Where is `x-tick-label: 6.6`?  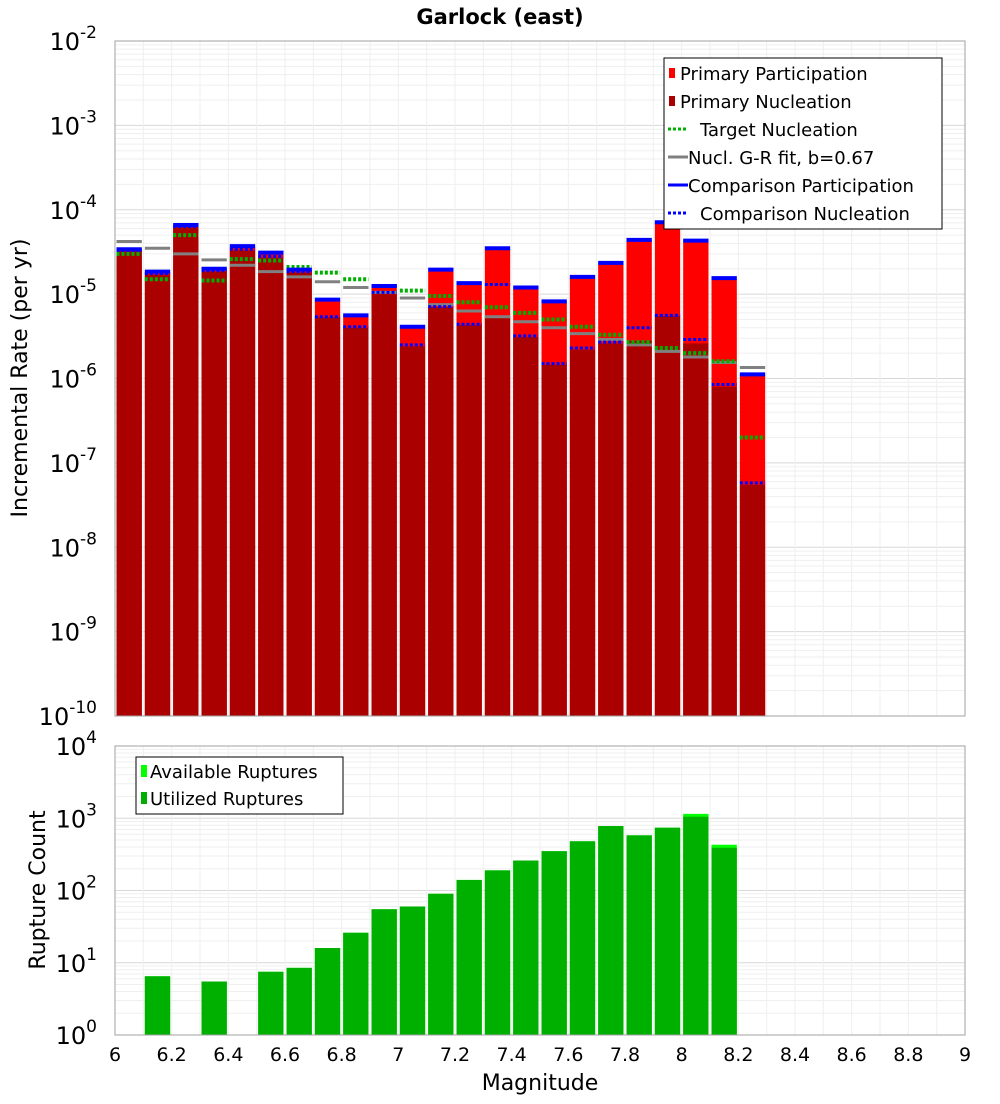
x-tick-label: 6.6 is located at coordinates (285, 1055).